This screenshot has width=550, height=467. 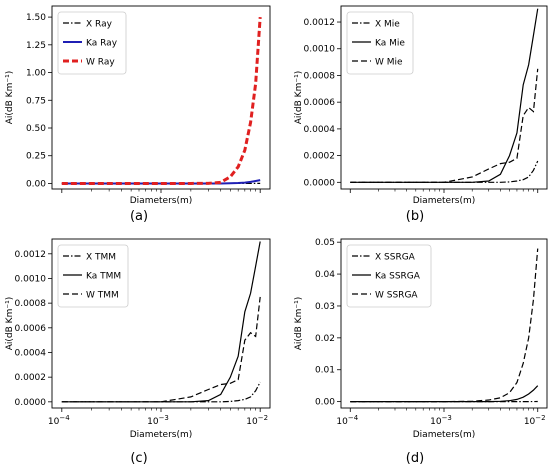 What do you see at coordinates (36, 18) in the screenshot?
I see `y-tick-label: 1.50` at bounding box center [36, 18].